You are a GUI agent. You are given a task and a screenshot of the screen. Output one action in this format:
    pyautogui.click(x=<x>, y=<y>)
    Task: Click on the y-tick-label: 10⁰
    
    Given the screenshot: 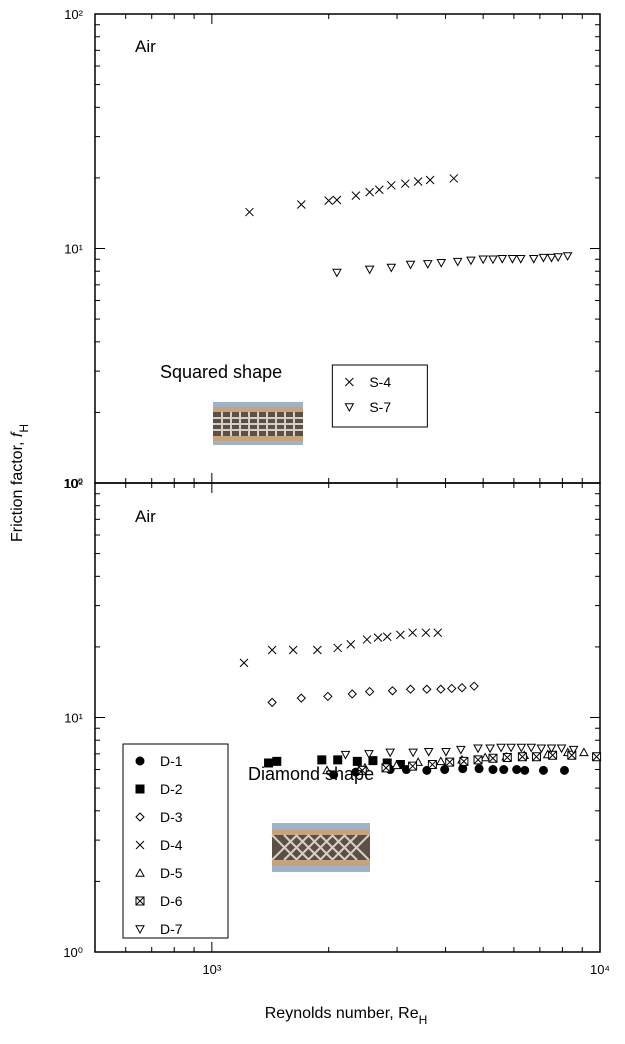 What is the action you would take?
    pyautogui.click(x=73, y=483)
    